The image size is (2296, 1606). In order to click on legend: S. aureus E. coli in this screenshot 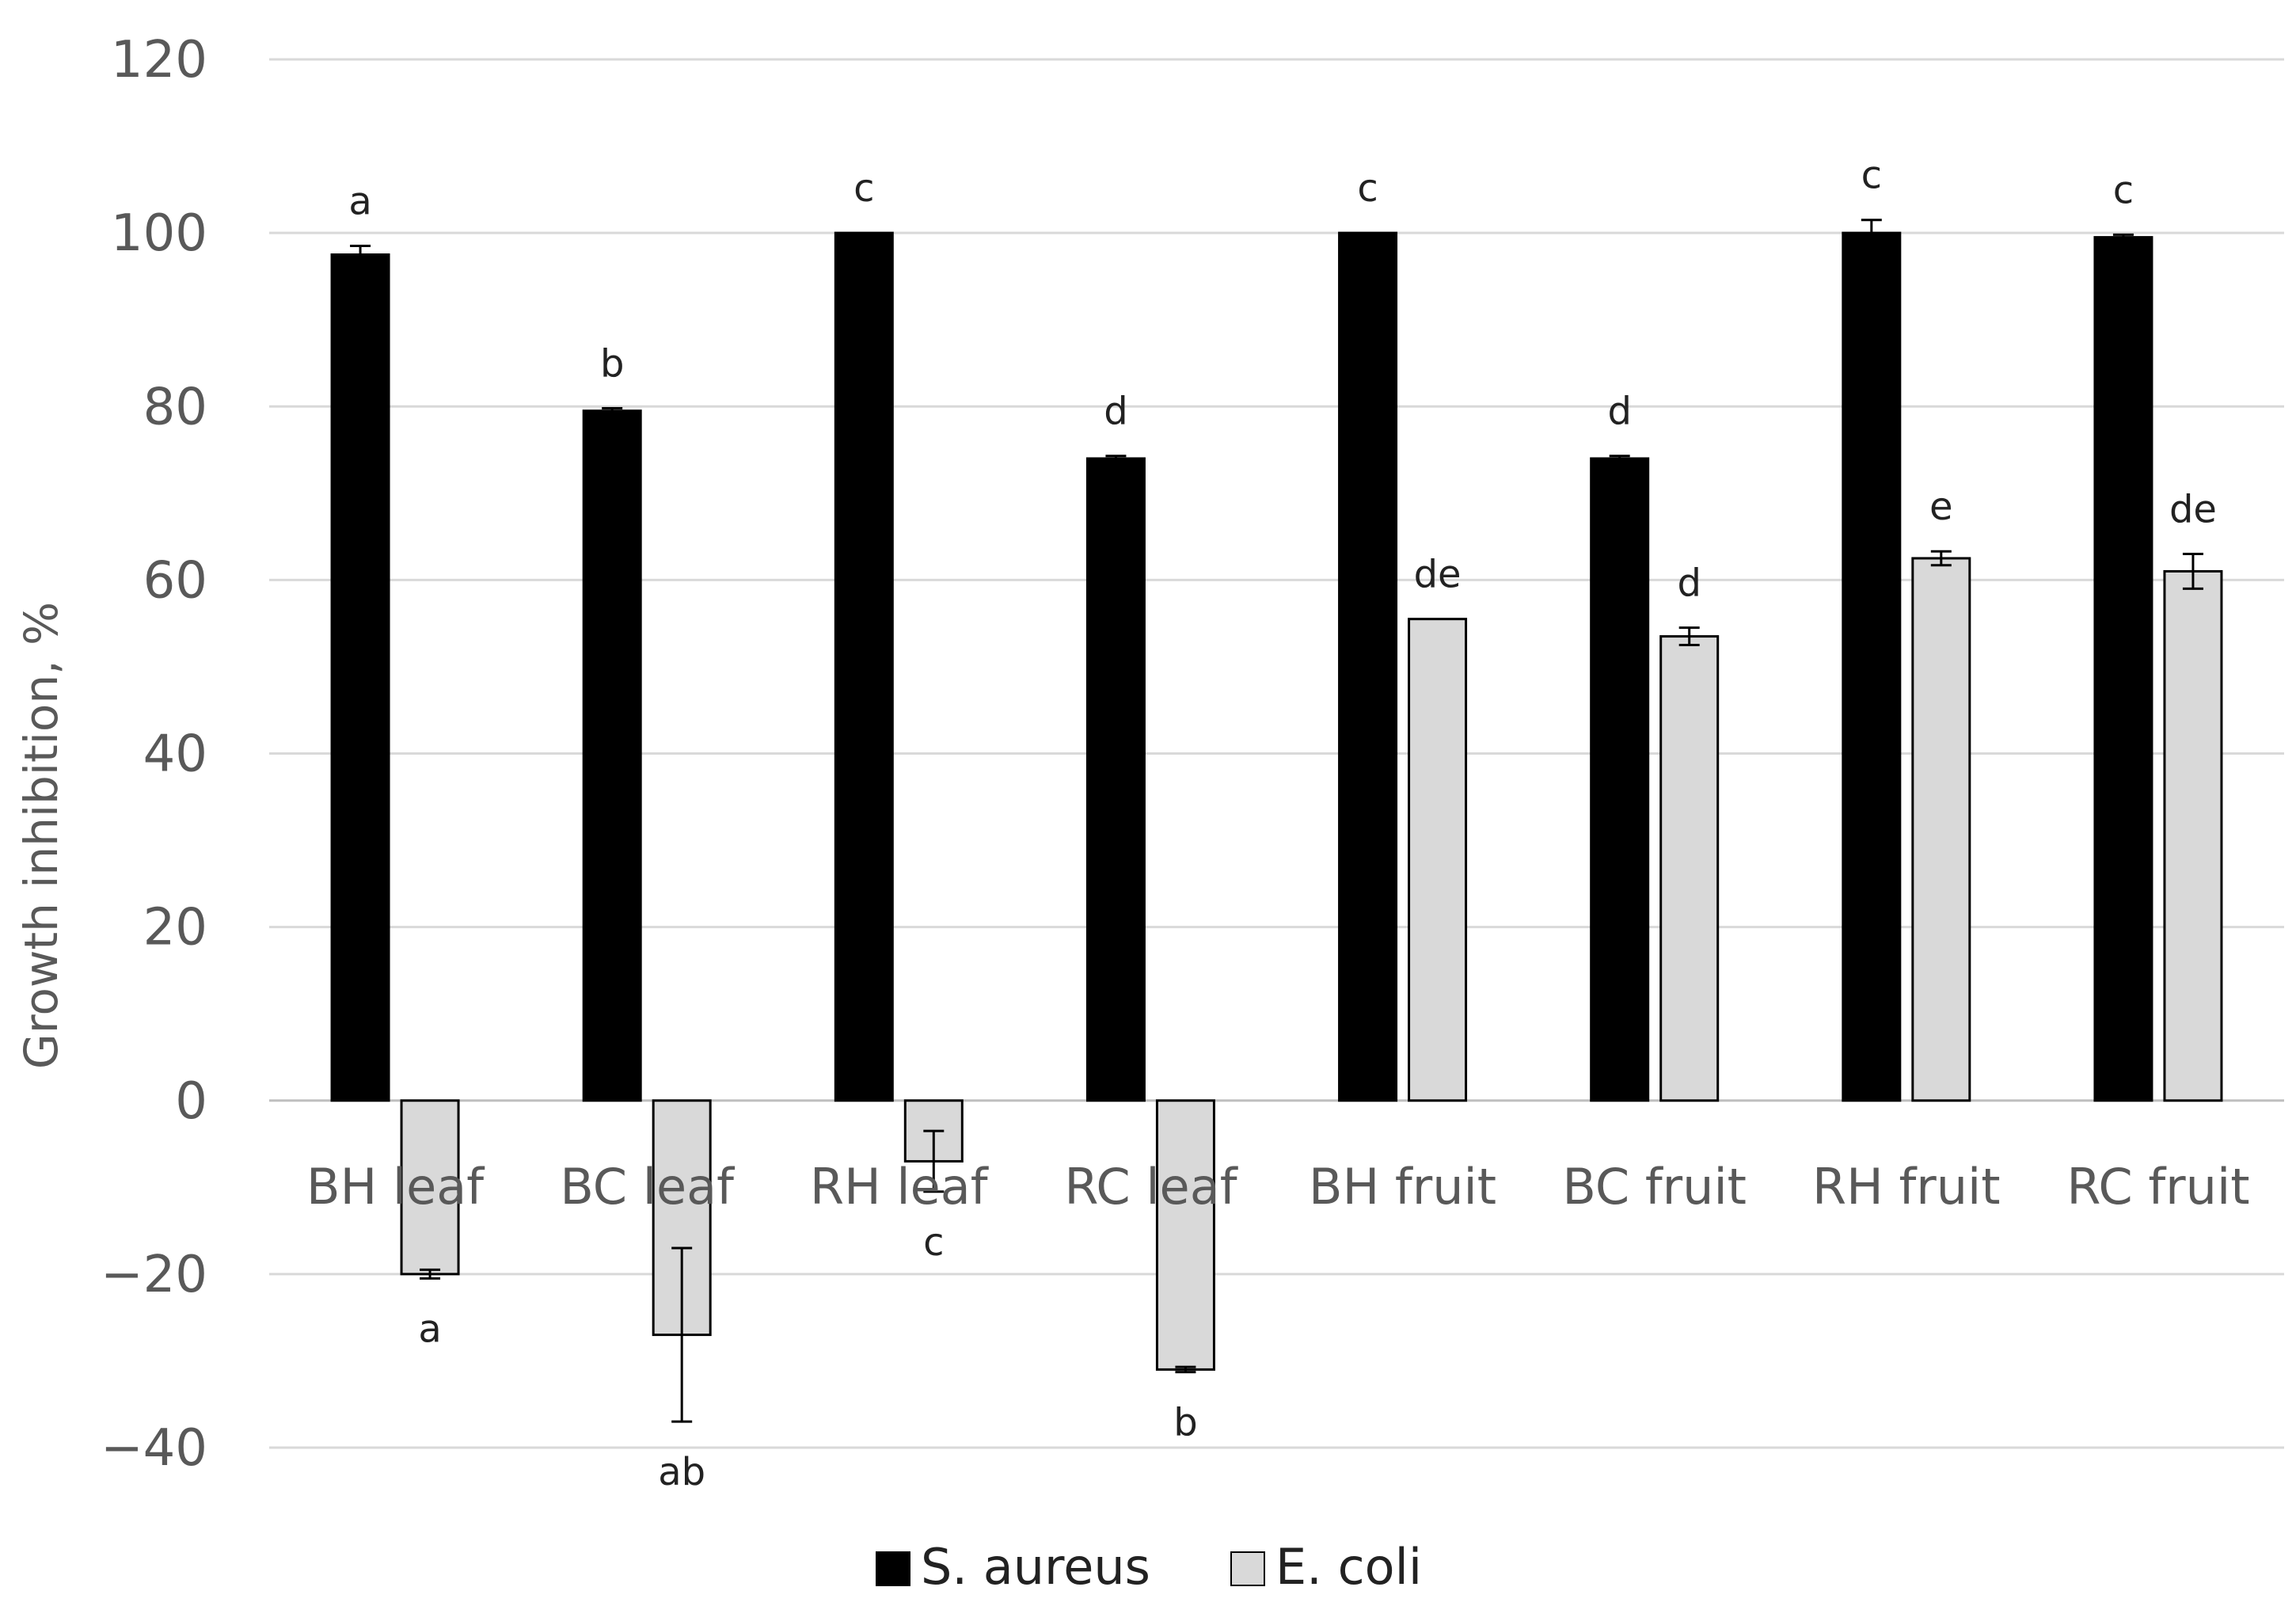, I will do `click(1149, 1567)`.